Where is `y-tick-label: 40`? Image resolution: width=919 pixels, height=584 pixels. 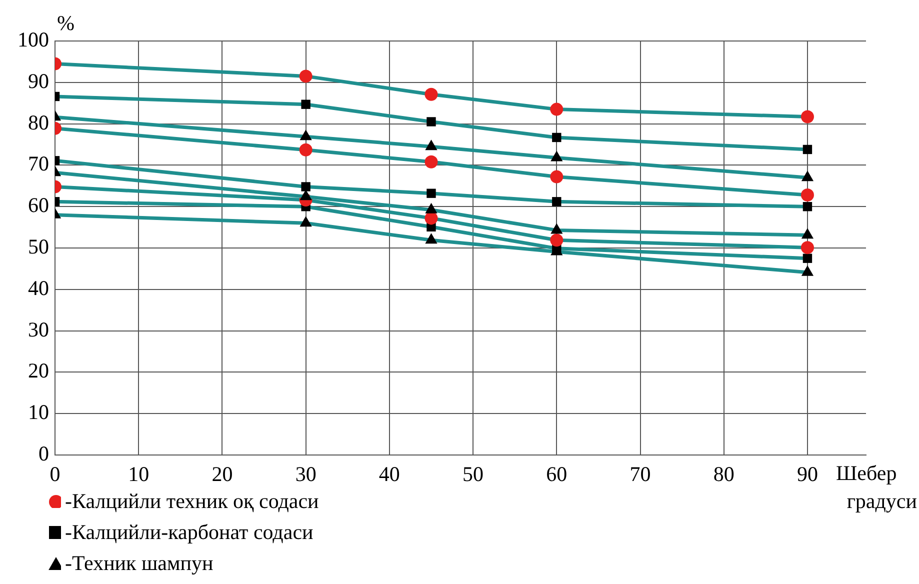
y-tick-label: 40 is located at coordinates (38, 288).